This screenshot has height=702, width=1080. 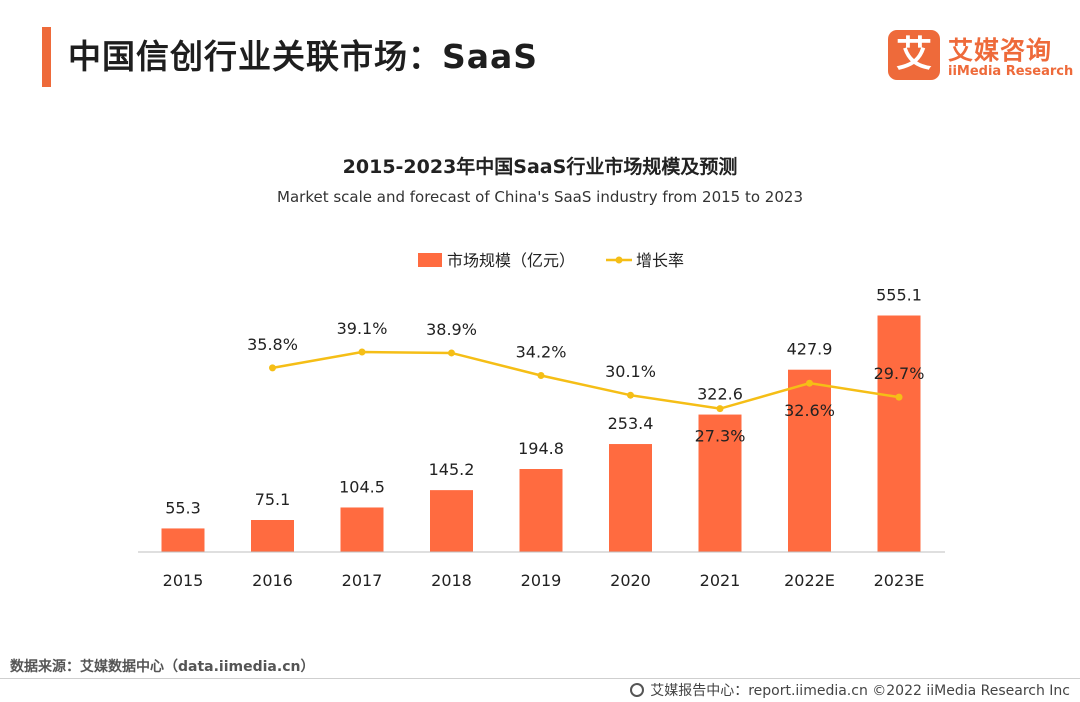 What do you see at coordinates (899, 433) in the screenshot?
I see `bar-2023E` at bounding box center [899, 433].